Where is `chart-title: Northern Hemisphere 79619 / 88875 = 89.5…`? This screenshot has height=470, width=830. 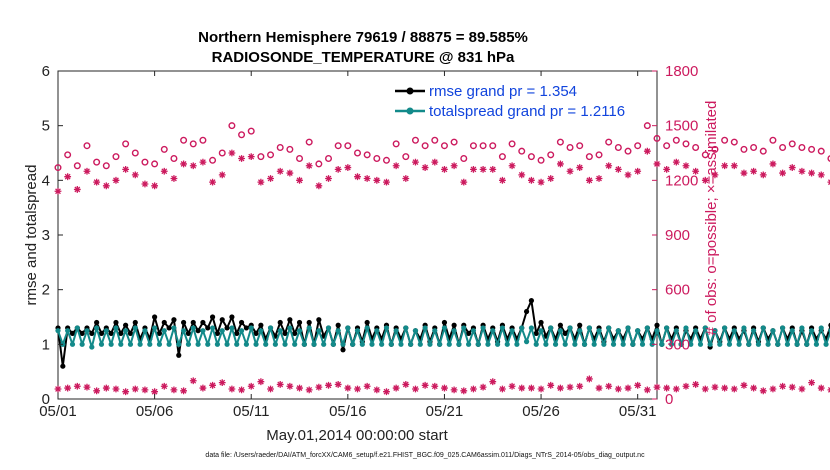
chart-title: Northern Hemisphere 79619 / 88875 = 89.5… is located at coordinates (363, 37).